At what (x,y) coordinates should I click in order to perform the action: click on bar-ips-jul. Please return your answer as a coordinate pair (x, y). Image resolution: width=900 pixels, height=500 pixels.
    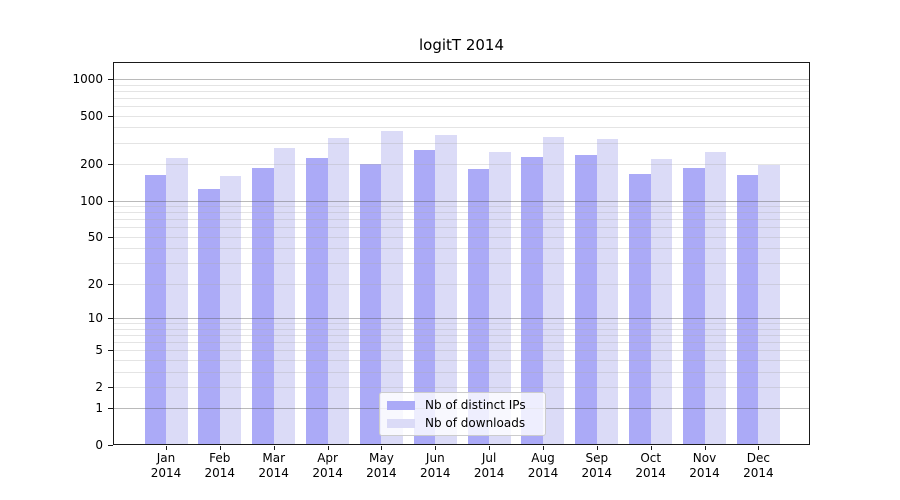
    Looking at the image, I should click on (478, 306).